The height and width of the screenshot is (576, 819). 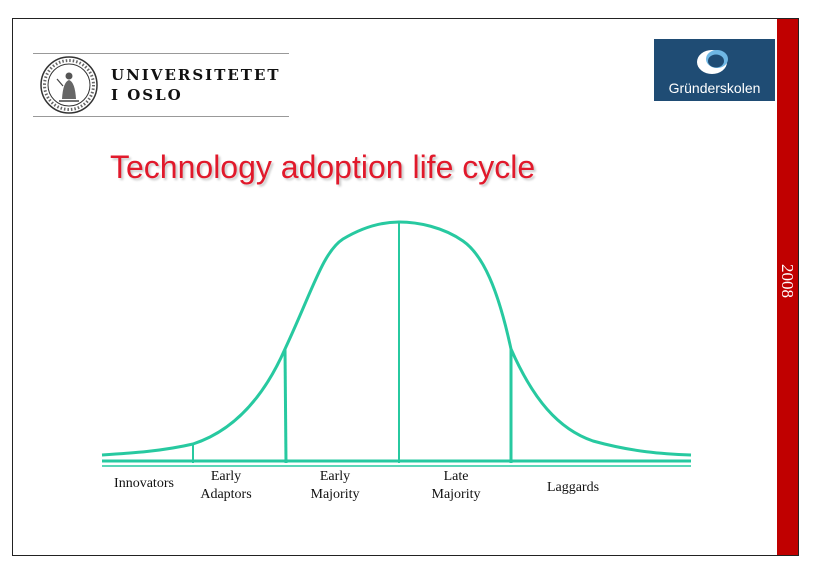 What do you see at coordinates (226, 494) in the screenshot?
I see `segment-label-line: Adaptors` at bounding box center [226, 494].